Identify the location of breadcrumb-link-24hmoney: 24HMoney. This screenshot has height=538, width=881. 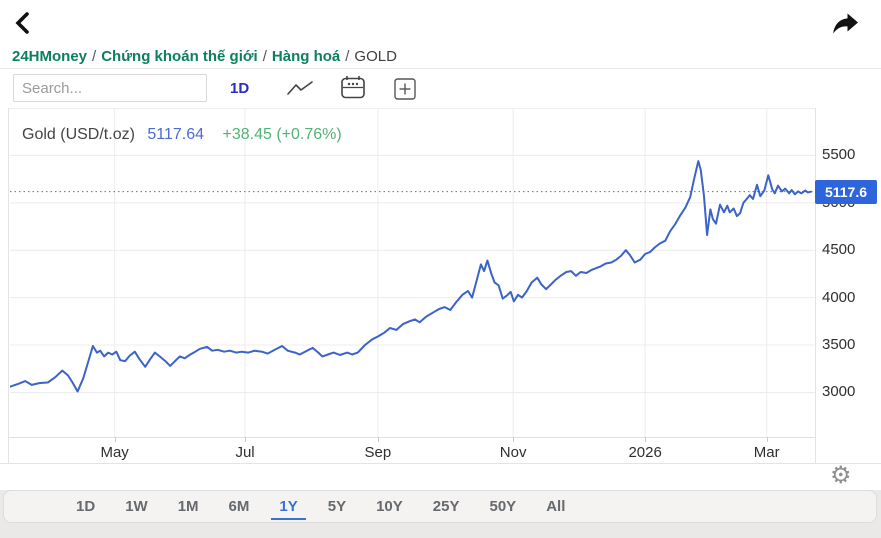
(50, 56).